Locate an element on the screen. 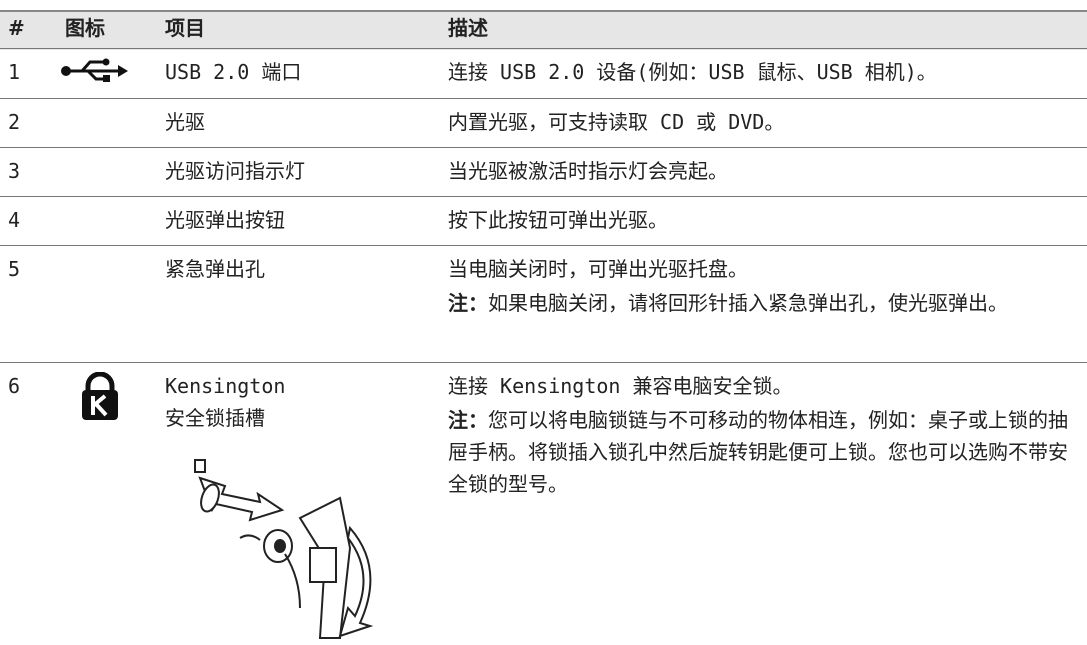  description-line: 当电脑关闭时，可弹出光驱托盘。 is located at coordinates (598, 269).